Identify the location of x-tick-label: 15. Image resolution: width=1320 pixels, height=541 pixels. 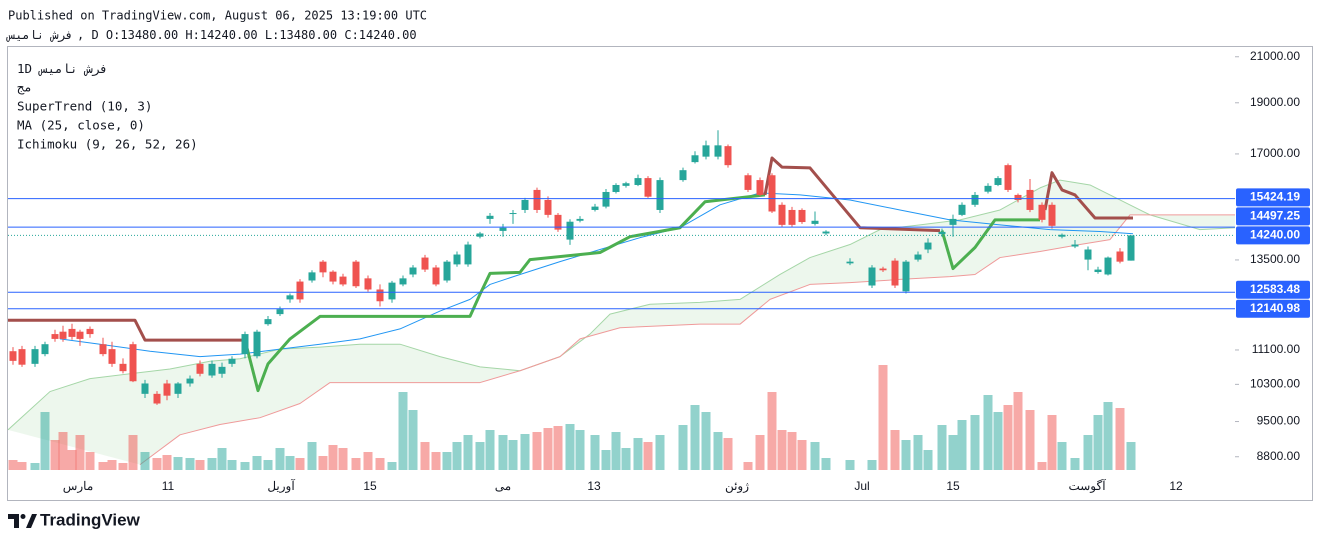
(953, 486).